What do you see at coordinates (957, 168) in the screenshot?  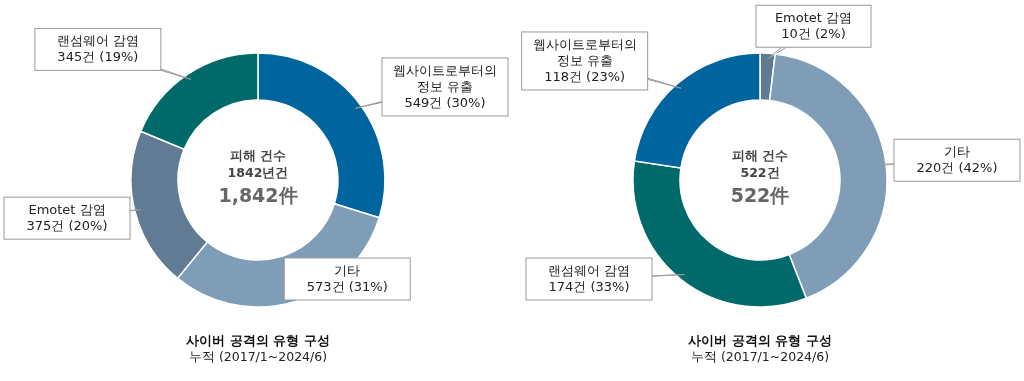 I see `data-label: 220건 (42%)` at bounding box center [957, 168].